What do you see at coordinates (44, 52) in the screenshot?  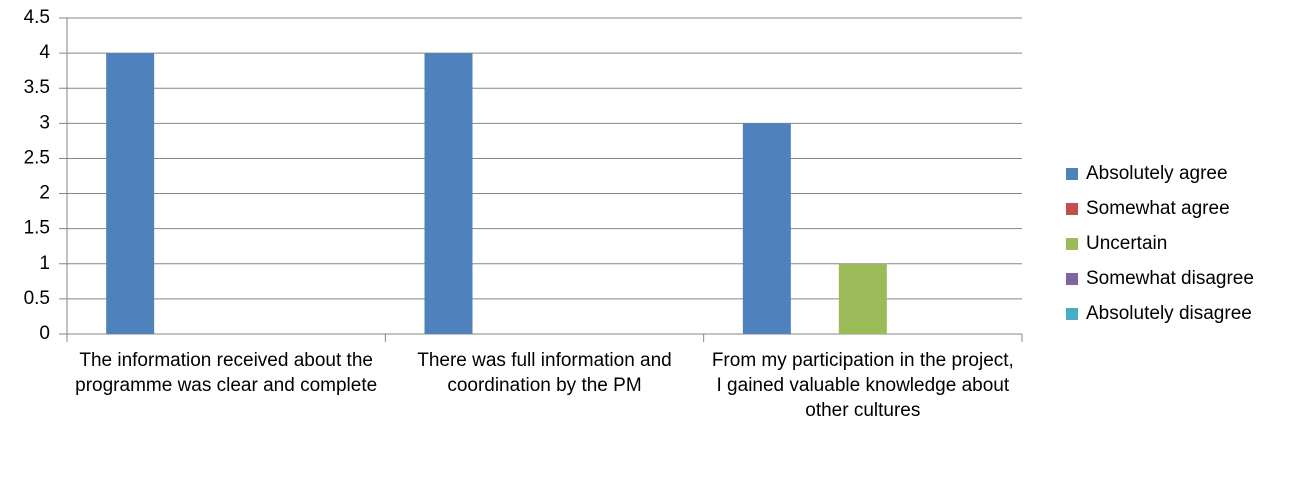 I see `y-tick-label: 4` at bounding box center [44, 52].